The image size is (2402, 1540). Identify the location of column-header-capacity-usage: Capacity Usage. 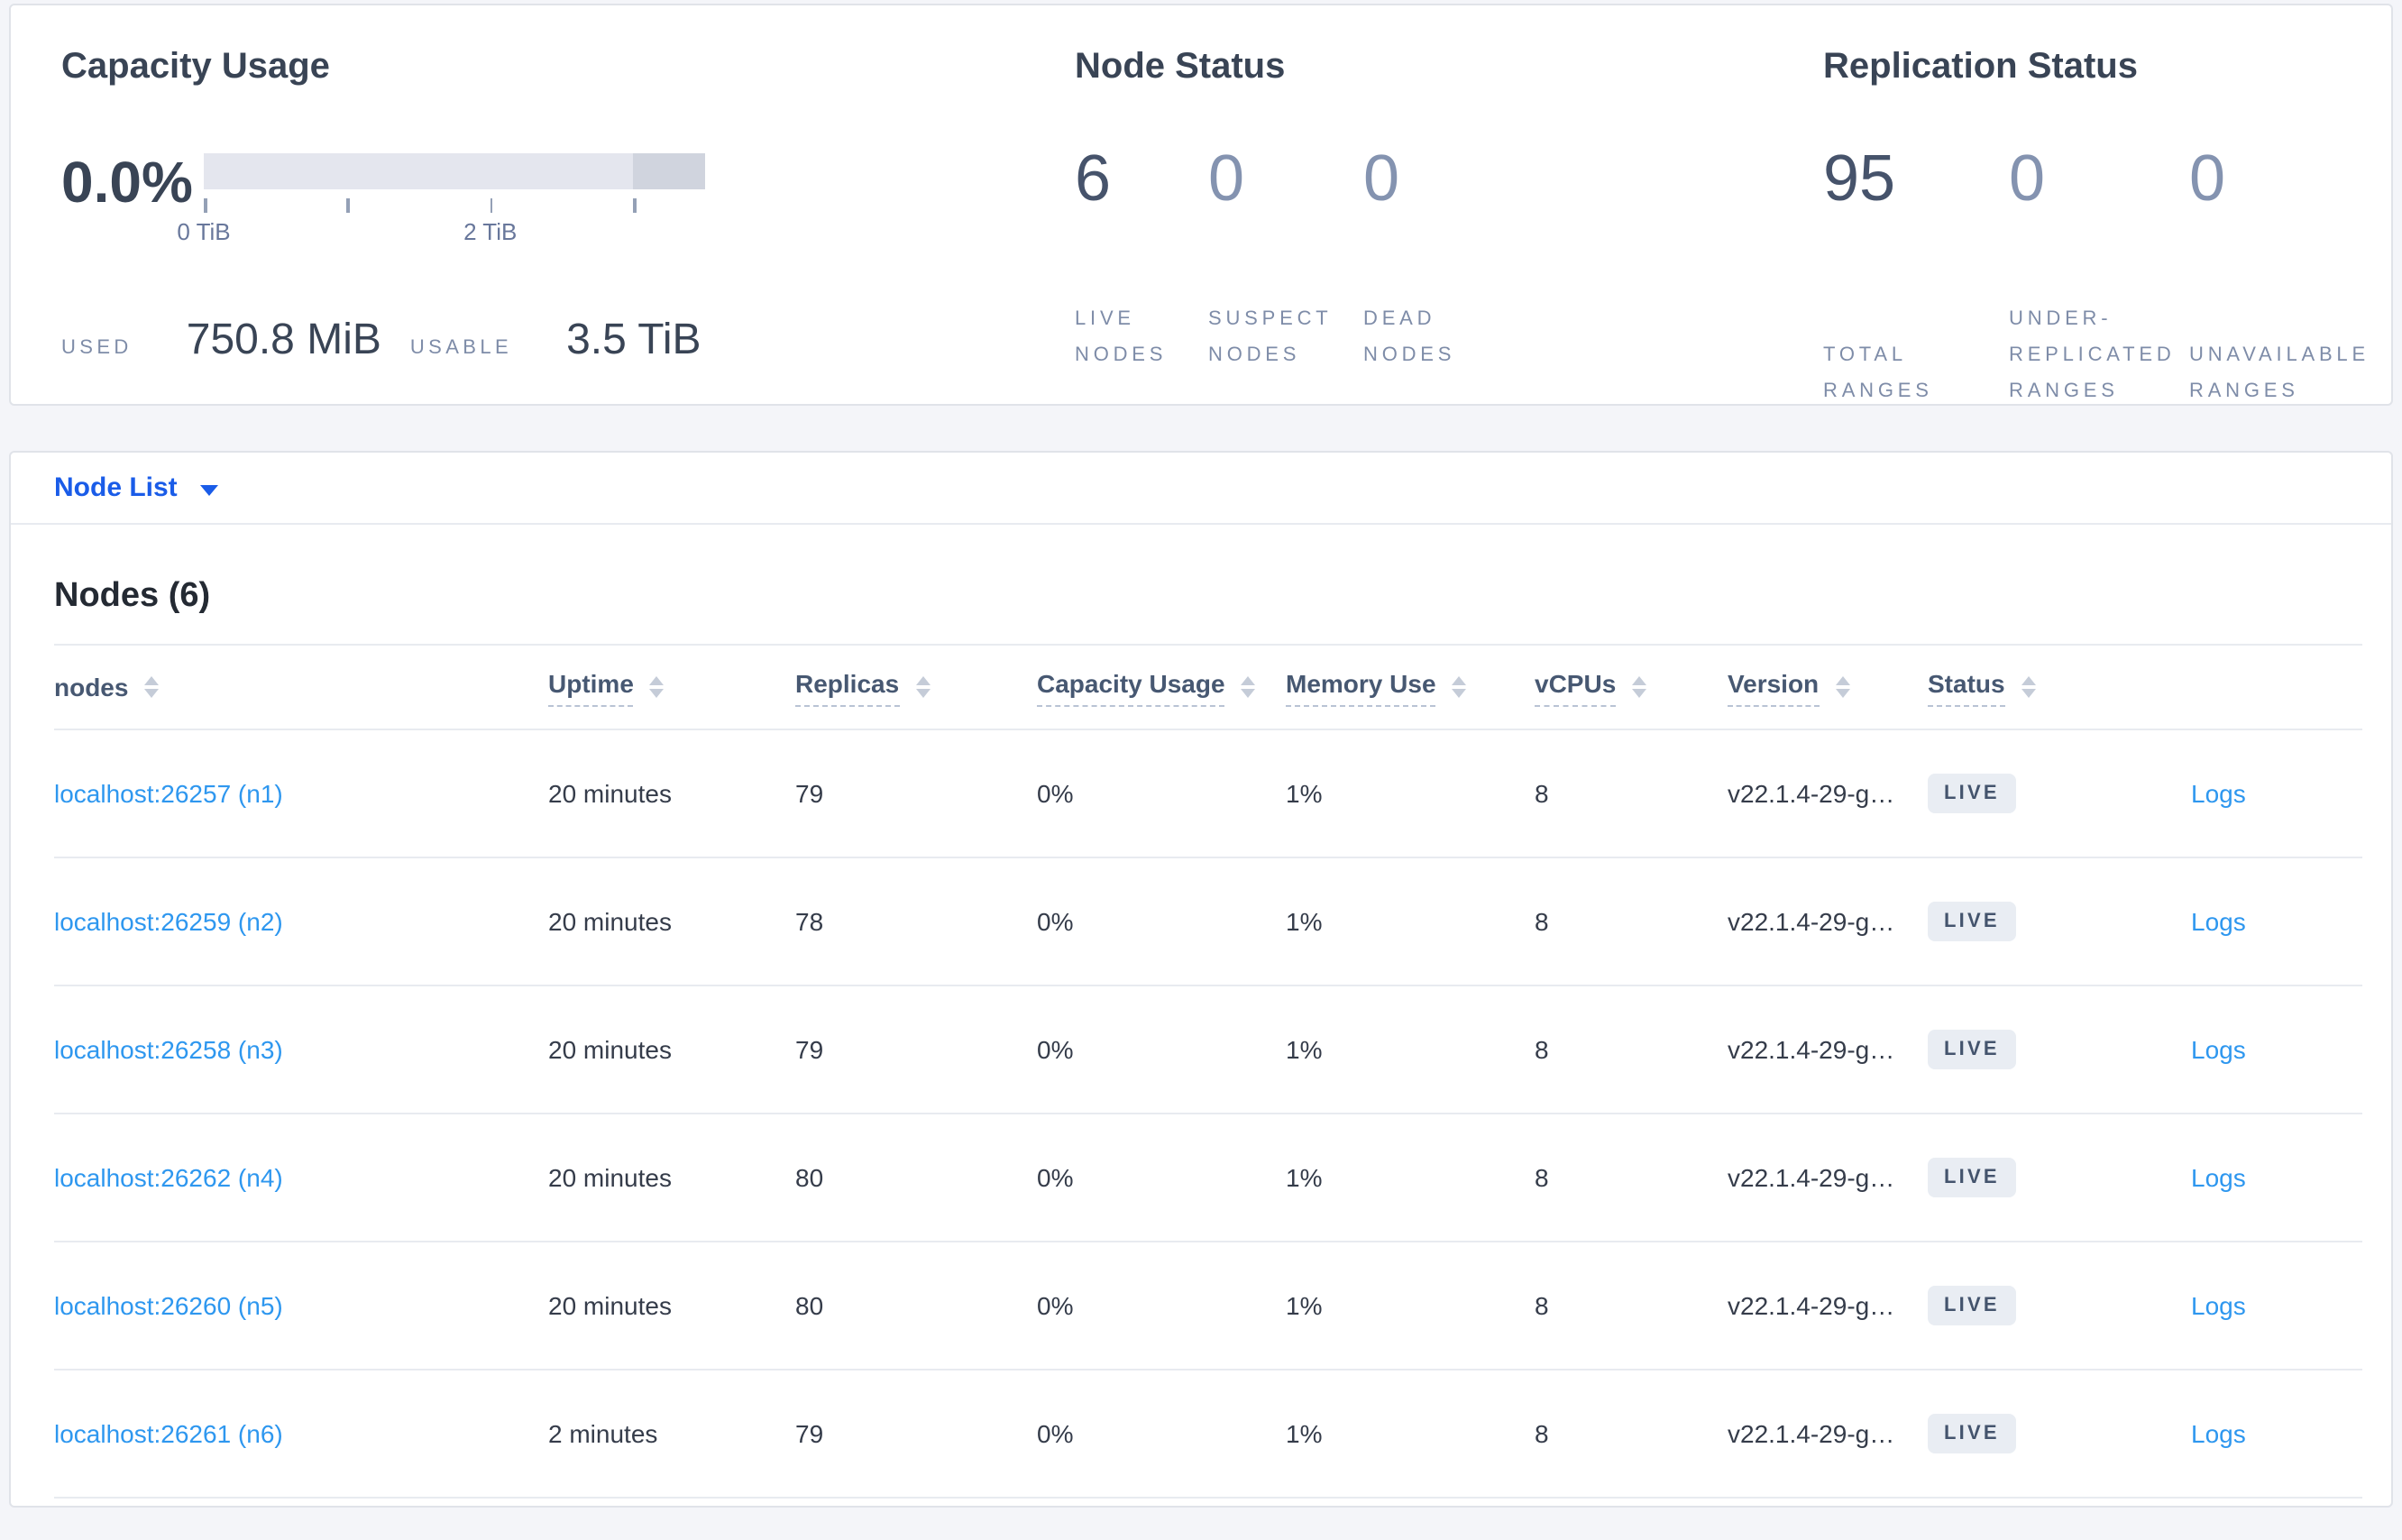
(1161, 687).